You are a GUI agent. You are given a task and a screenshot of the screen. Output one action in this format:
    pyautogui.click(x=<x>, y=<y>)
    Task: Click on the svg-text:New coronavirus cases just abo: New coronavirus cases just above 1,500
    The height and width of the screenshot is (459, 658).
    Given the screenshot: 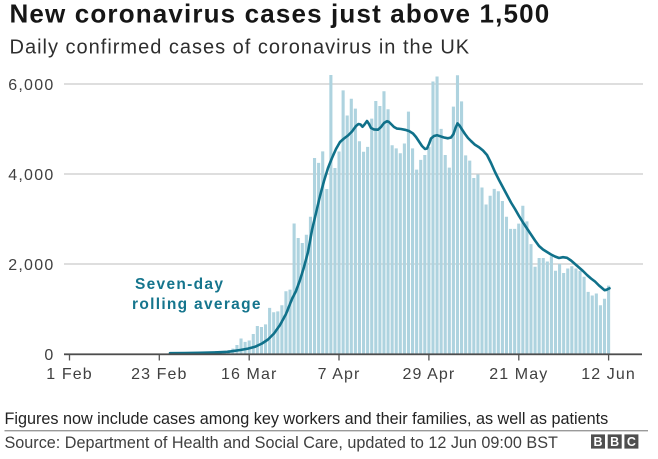 What is the action you would take?
    pyautogui.click(x=280, y=14)
    